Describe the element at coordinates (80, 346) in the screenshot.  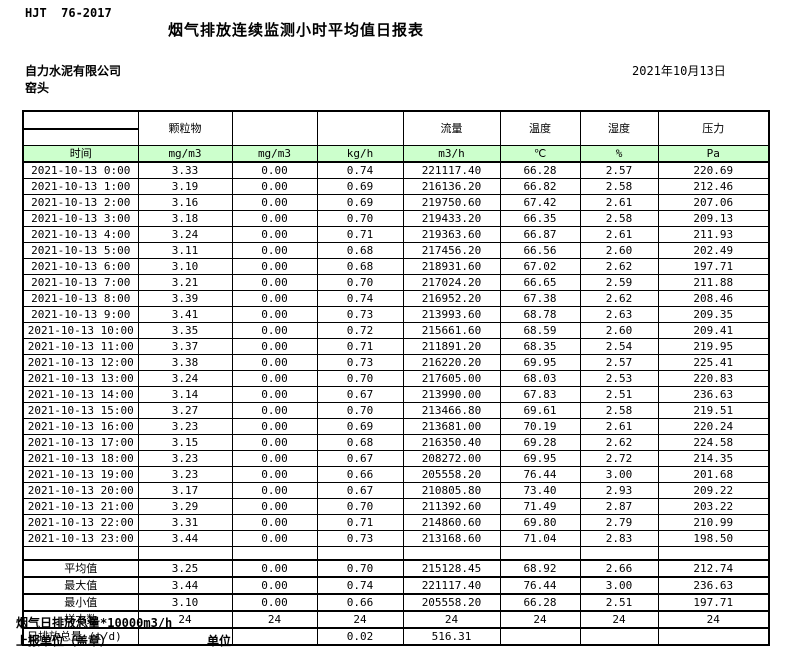
I see `table-cell: 2021-10-13 11:00` at that location.